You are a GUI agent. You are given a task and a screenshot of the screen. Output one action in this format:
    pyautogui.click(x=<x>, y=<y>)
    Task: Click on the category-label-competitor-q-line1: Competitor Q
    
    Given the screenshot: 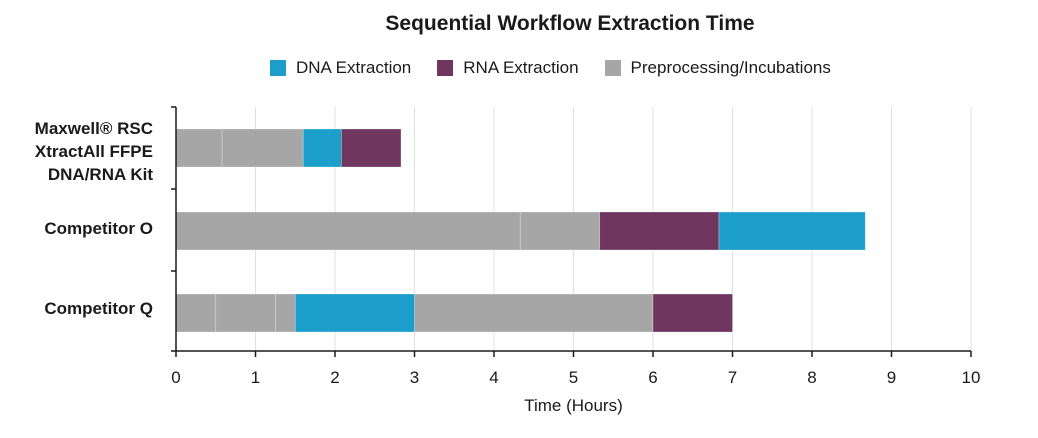 What is the action you would take?
    pyautogui.click(x=98, y=308)
    